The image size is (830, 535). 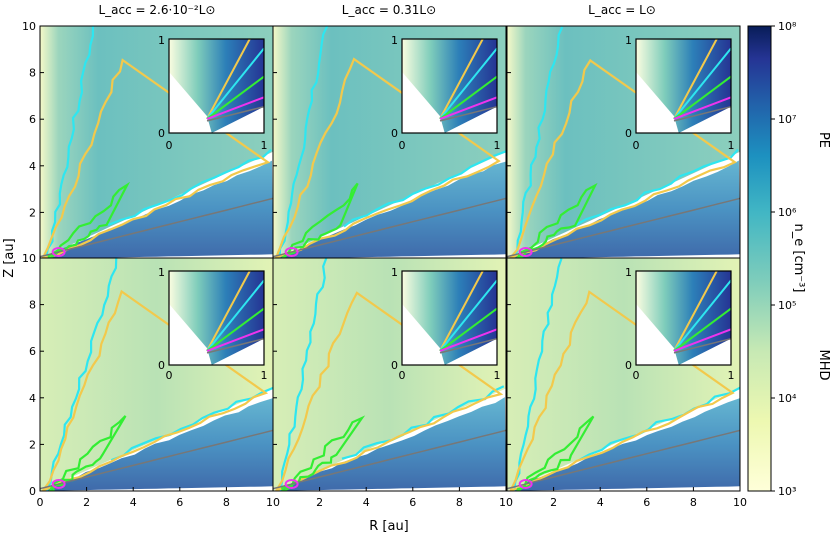 What do you see at coordinates (823, 364) in the screenshot?
I see `colorbar-mhd-label: MHD` at bounding box center [823, 364].